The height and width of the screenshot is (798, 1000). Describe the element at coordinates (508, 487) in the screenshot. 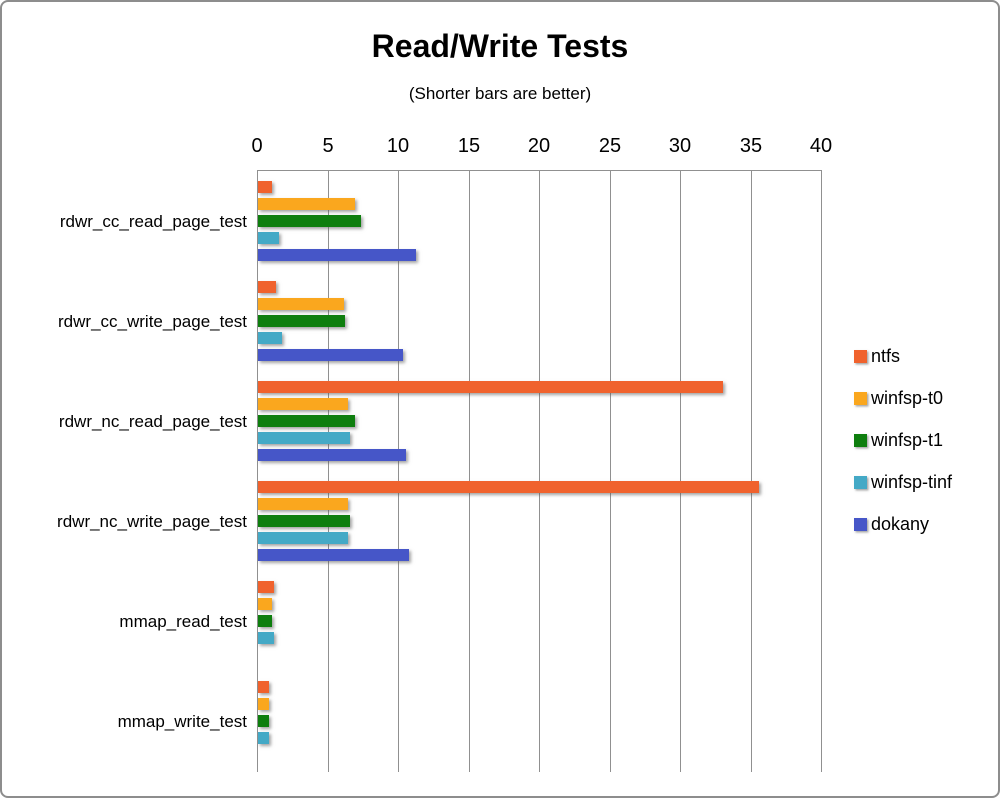

I see `bar-rdwr_nc_write_page_test-ntfs` at that location.